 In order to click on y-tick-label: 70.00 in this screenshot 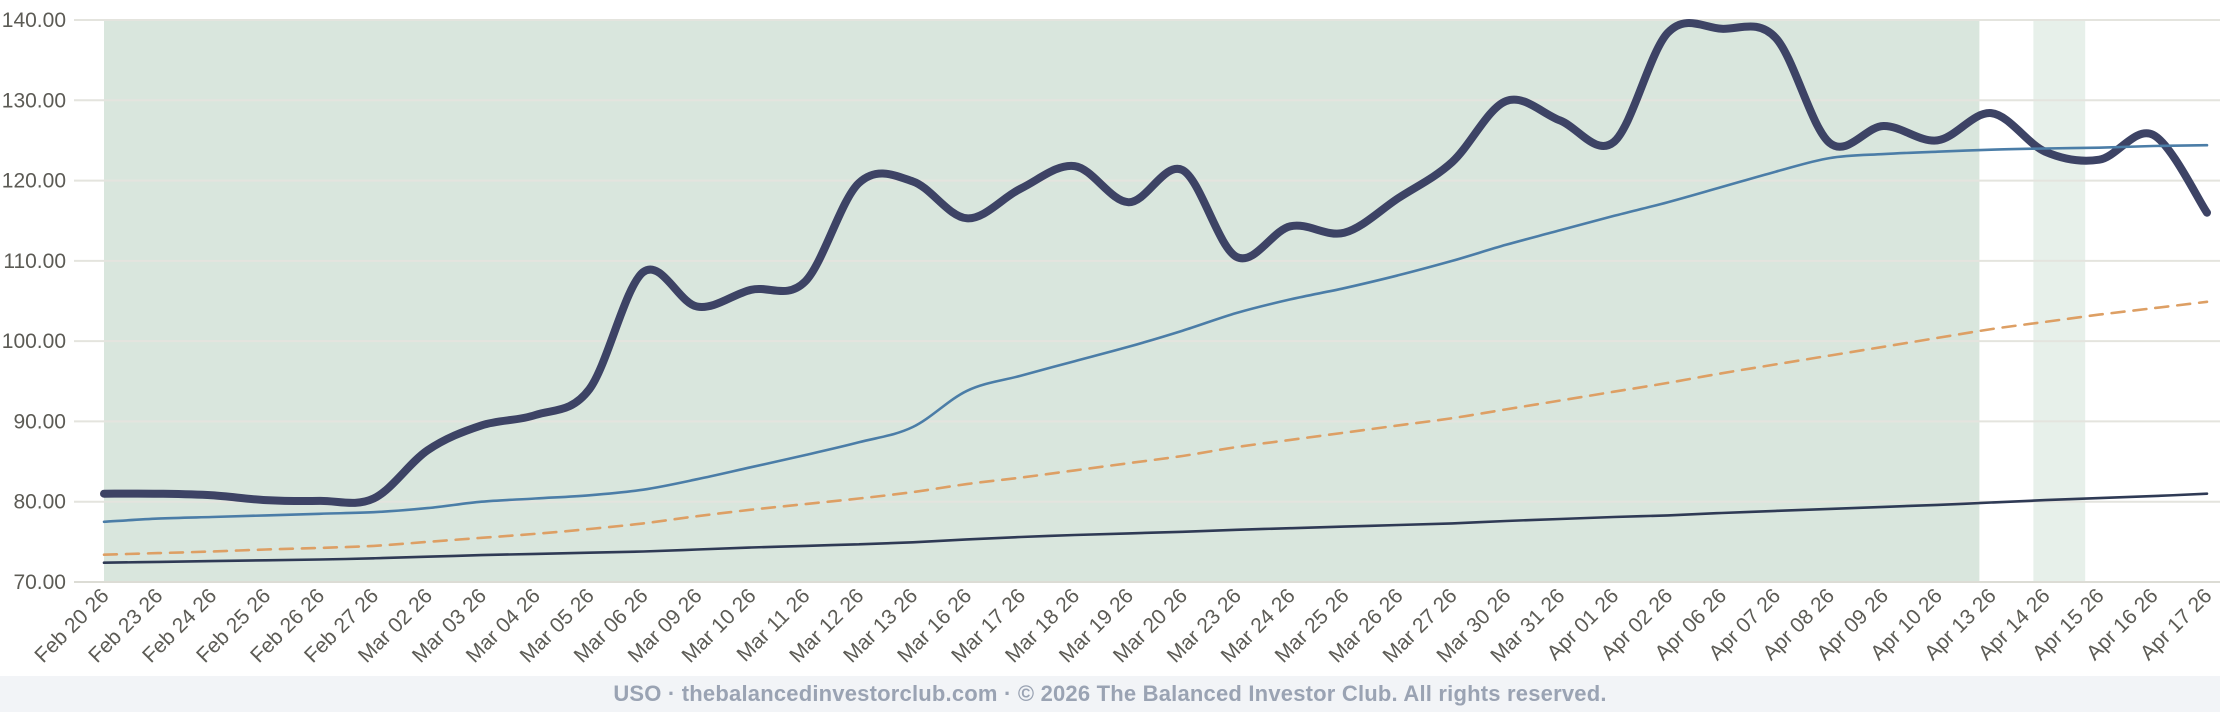, I will do `click(39, 582)`.